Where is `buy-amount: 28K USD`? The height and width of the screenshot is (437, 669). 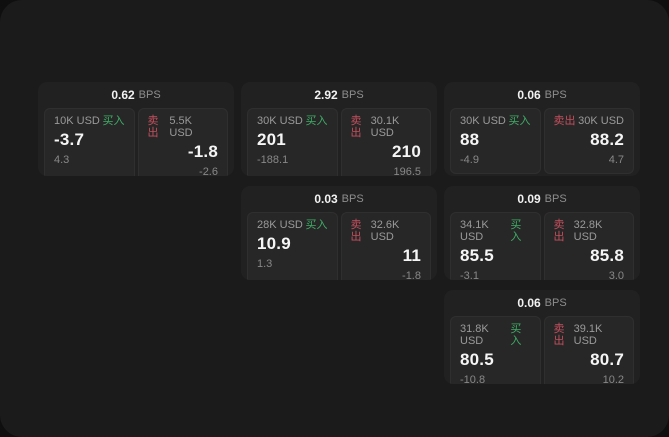 buy-amount: 28K USD is located at coordinates (280, 225).